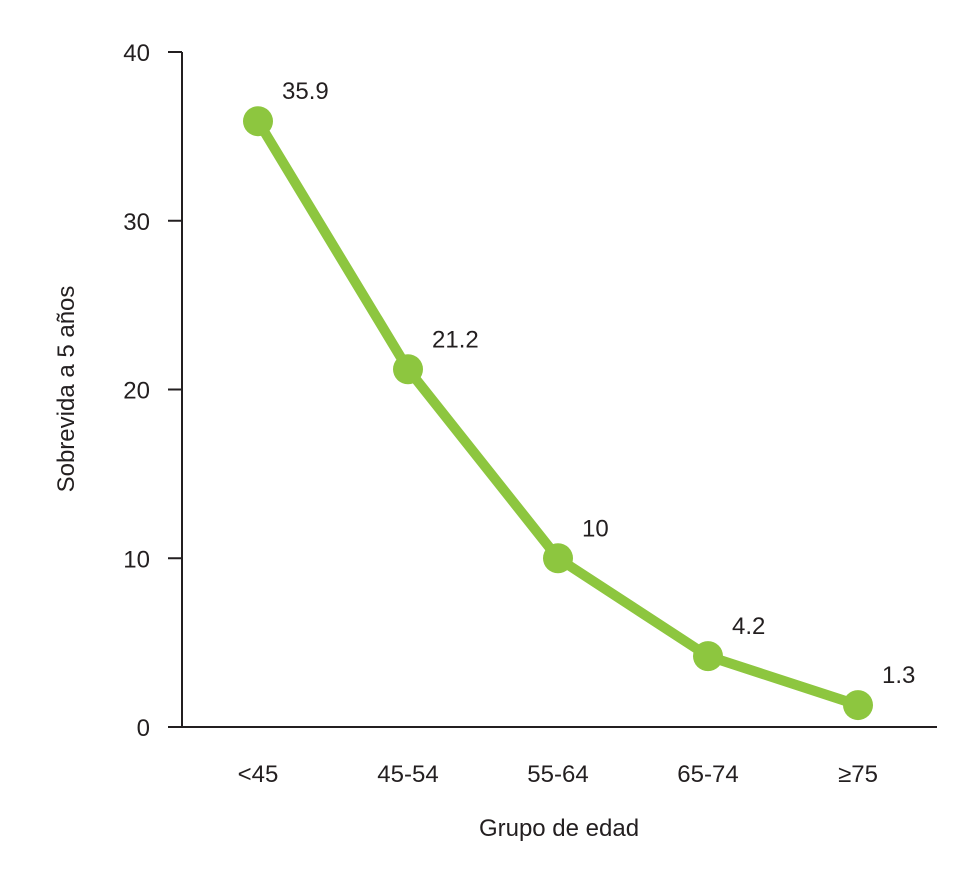 The image size is (975, 888). What do you see at coordinates (707, 774) in the screenshot?
I see `x-tick-label: 65-74` at bounding box center [707, 774].